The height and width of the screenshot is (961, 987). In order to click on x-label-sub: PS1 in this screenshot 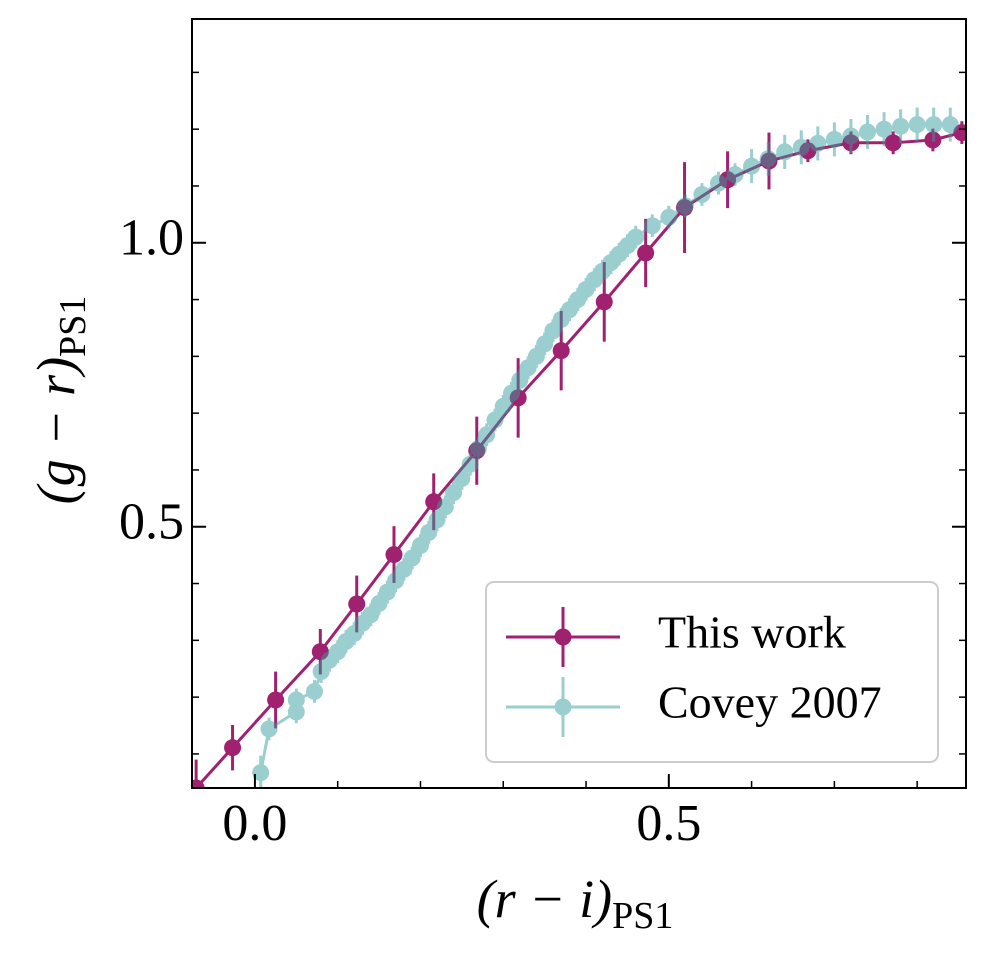, I will do `click(642, 916)`.